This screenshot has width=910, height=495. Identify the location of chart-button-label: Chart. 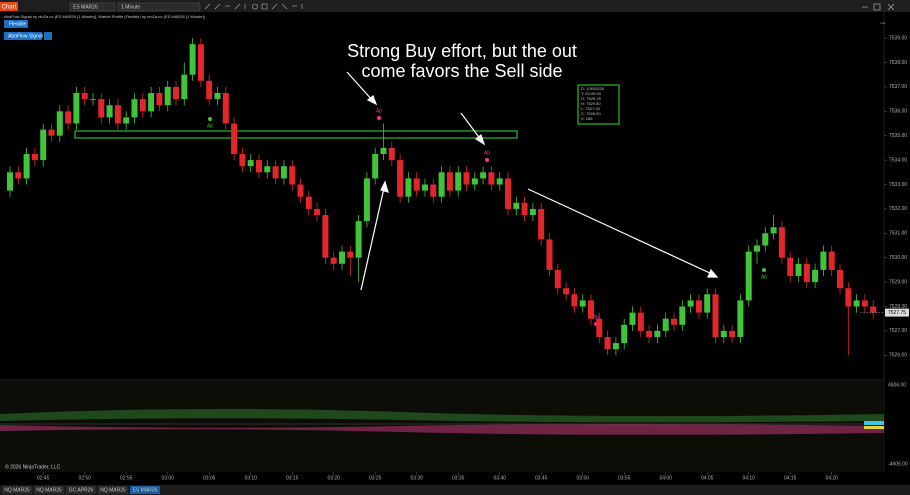
(9, 8).